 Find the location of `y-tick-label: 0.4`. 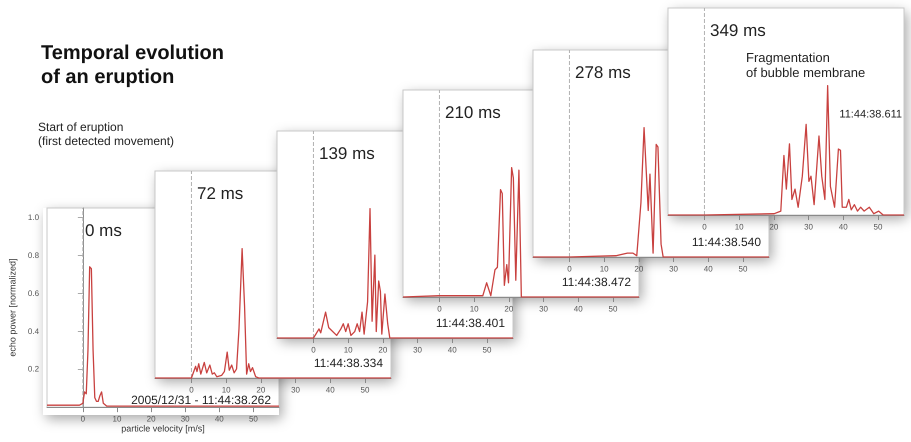

y-tick-label: 0.4 is located at coordinates (34, 331).